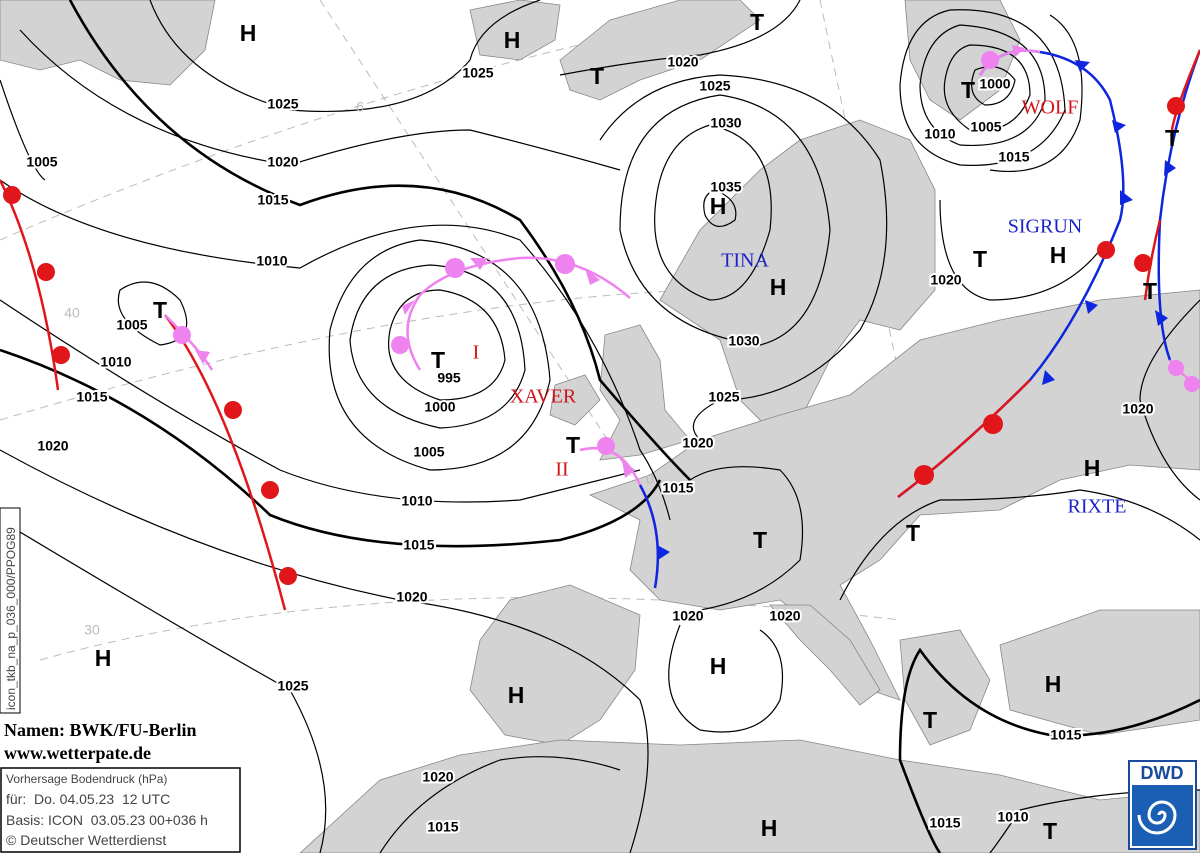 This screenshot has width=1200, height=853. I want to click on grid-label: 6, so click(360, 107).